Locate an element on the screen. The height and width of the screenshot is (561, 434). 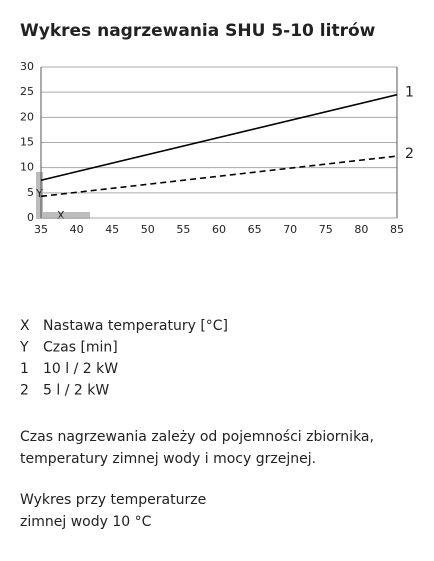
x-tick-label: 45 is located at coordinates (112, 229).